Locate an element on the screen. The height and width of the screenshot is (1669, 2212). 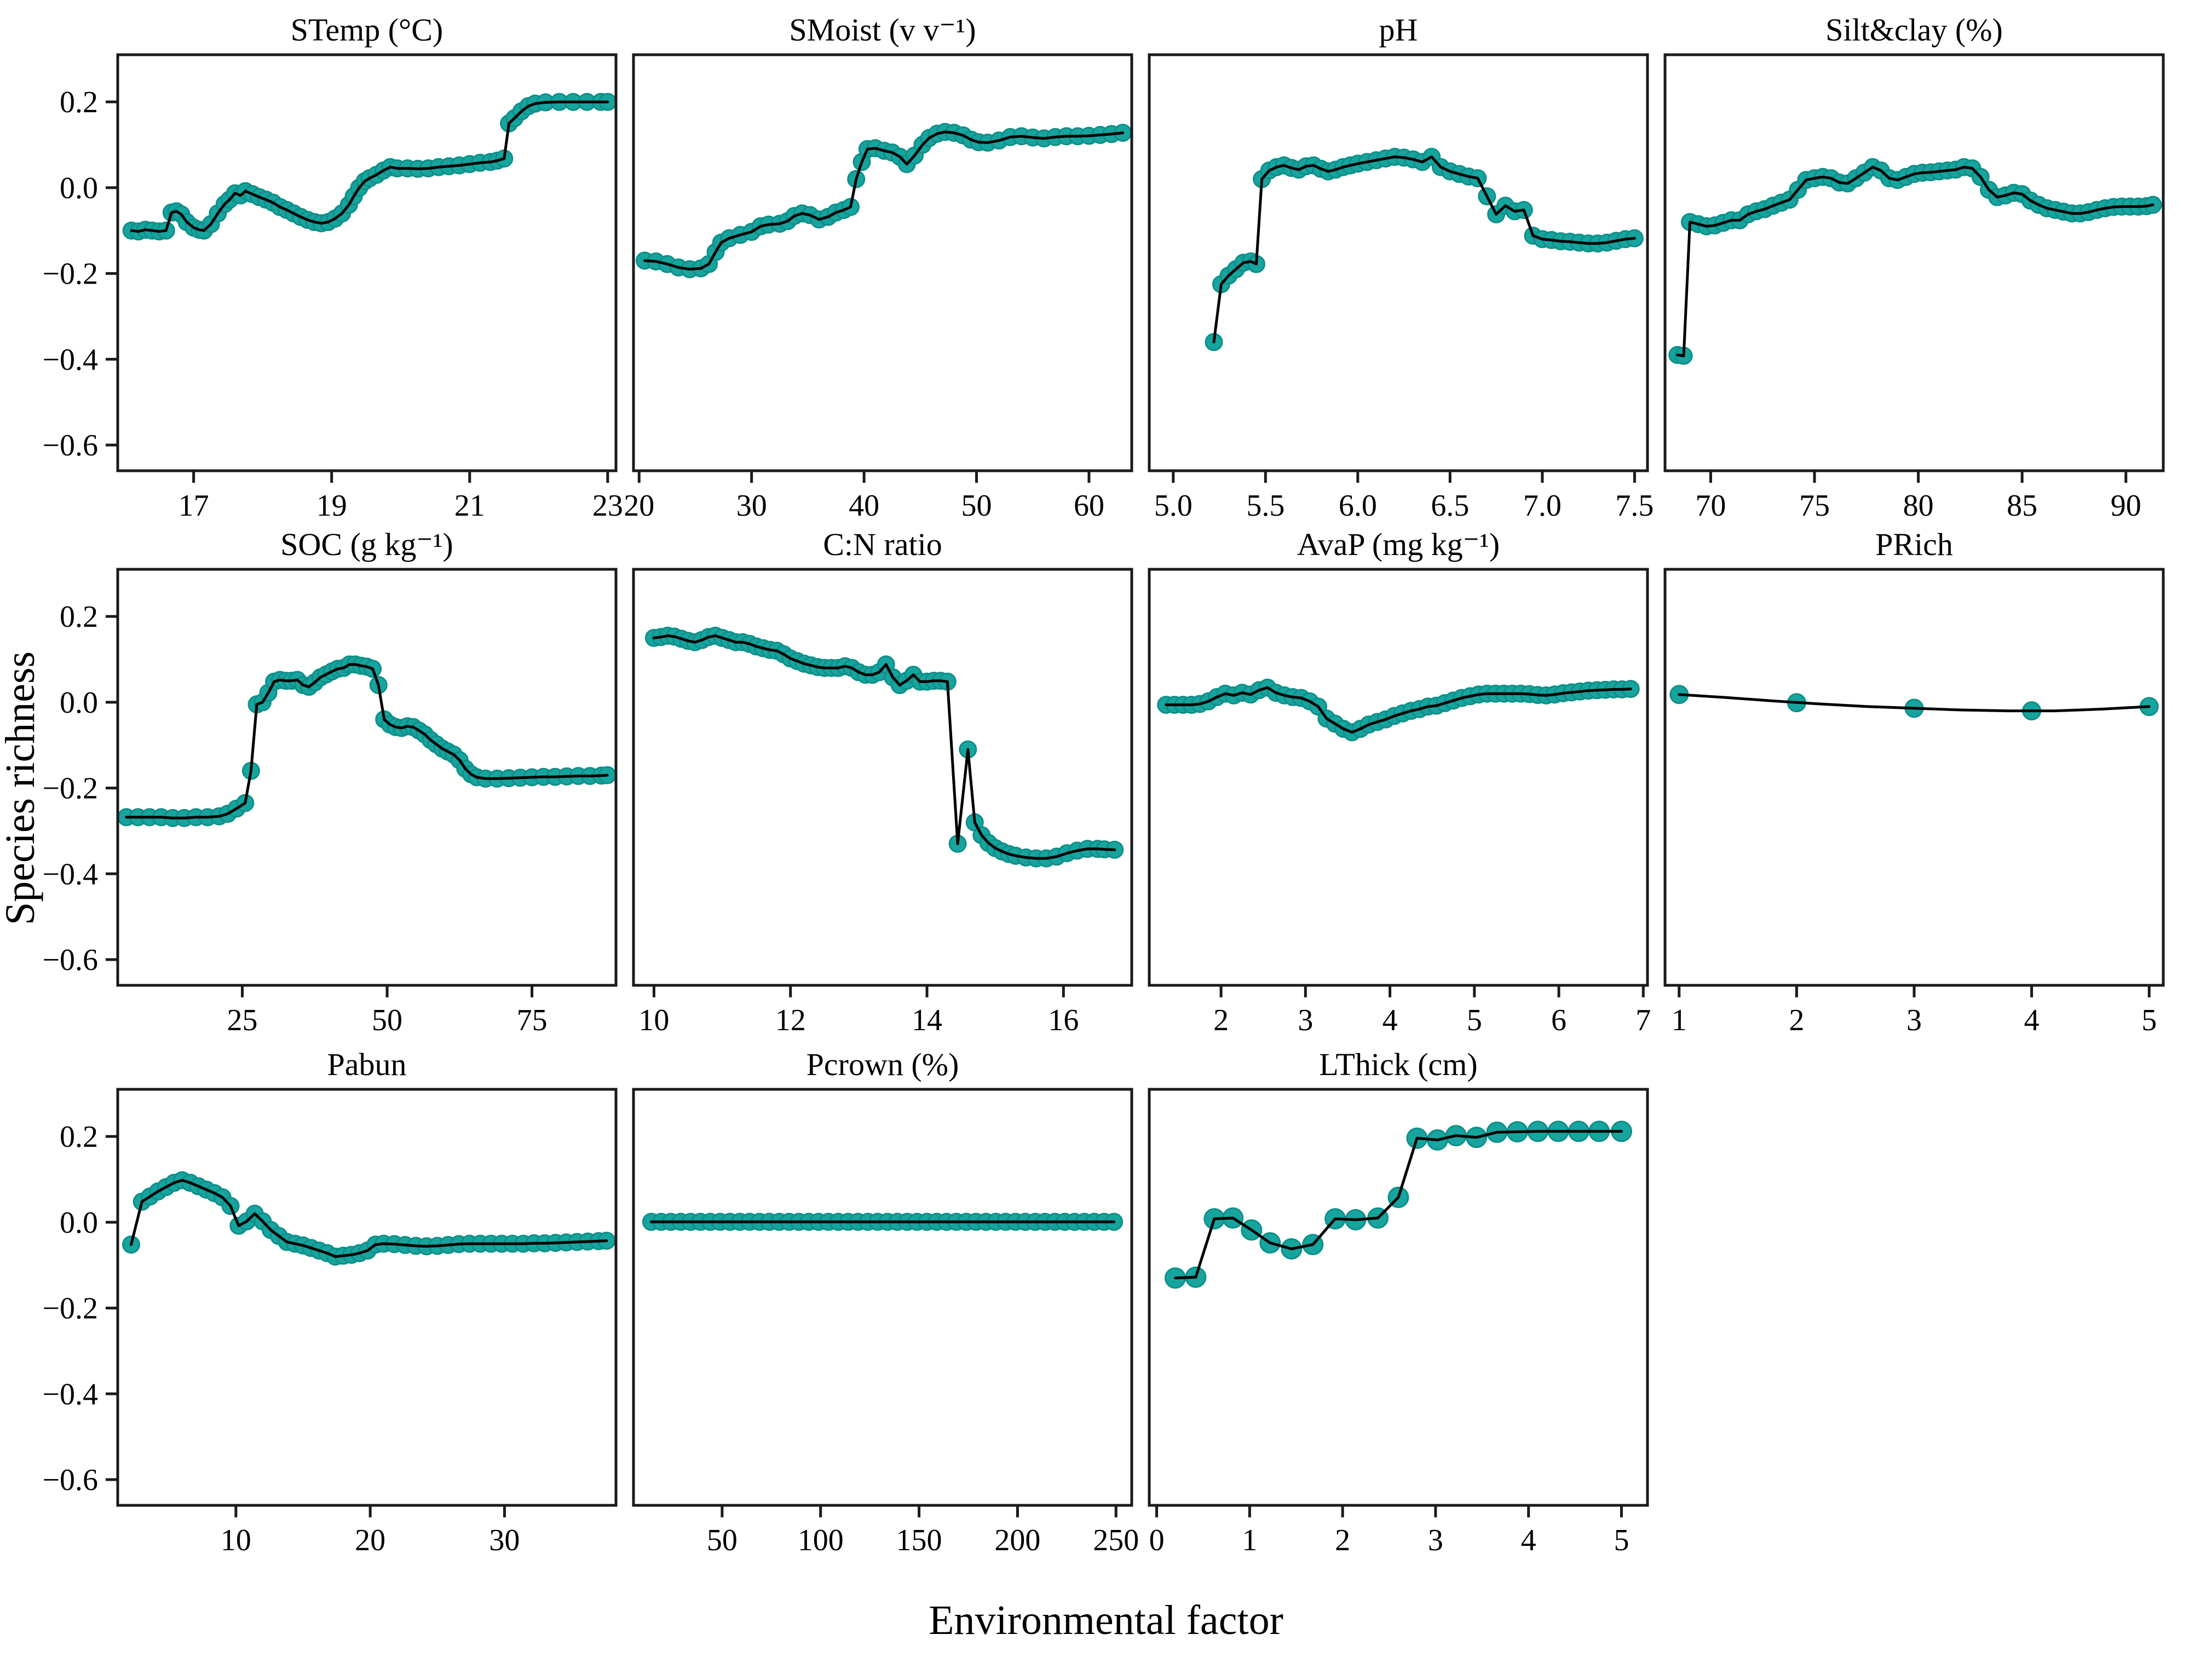
x-tick-label: 100 is located at coordinates (821, 1540).